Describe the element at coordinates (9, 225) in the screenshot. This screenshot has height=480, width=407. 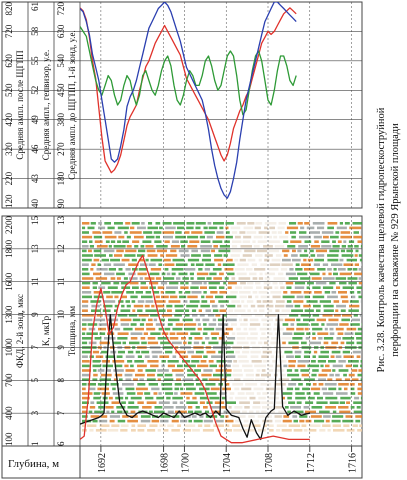
I see `scale-tick-label: 2200` at that location.